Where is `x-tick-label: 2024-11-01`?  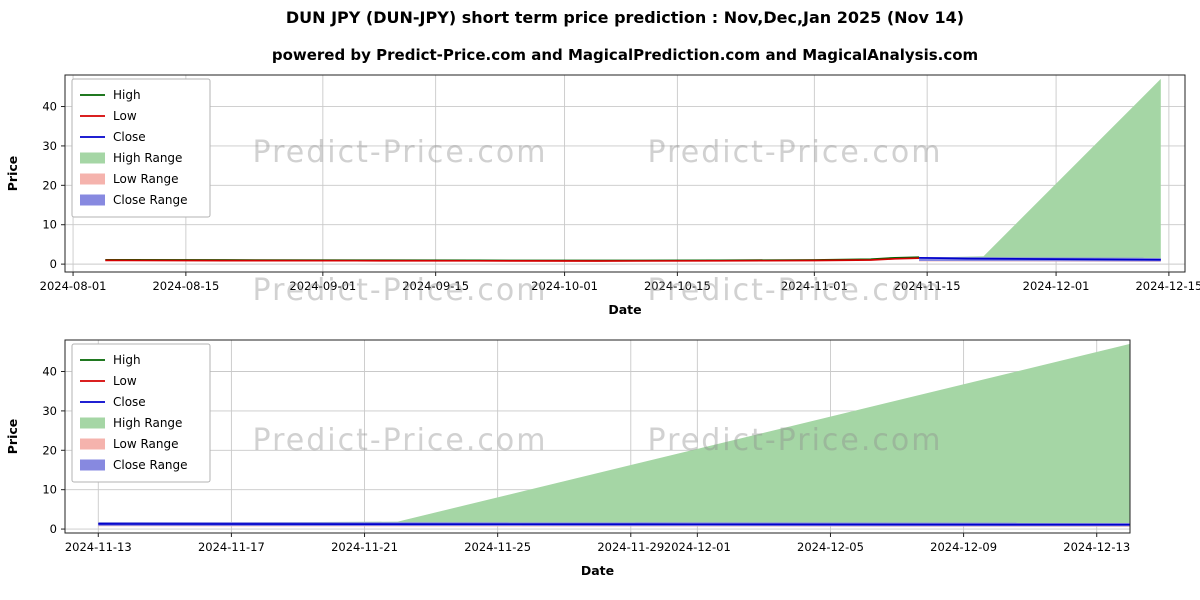
x-tick-label: 2024-11-01 is located at coordinates (814, 286).